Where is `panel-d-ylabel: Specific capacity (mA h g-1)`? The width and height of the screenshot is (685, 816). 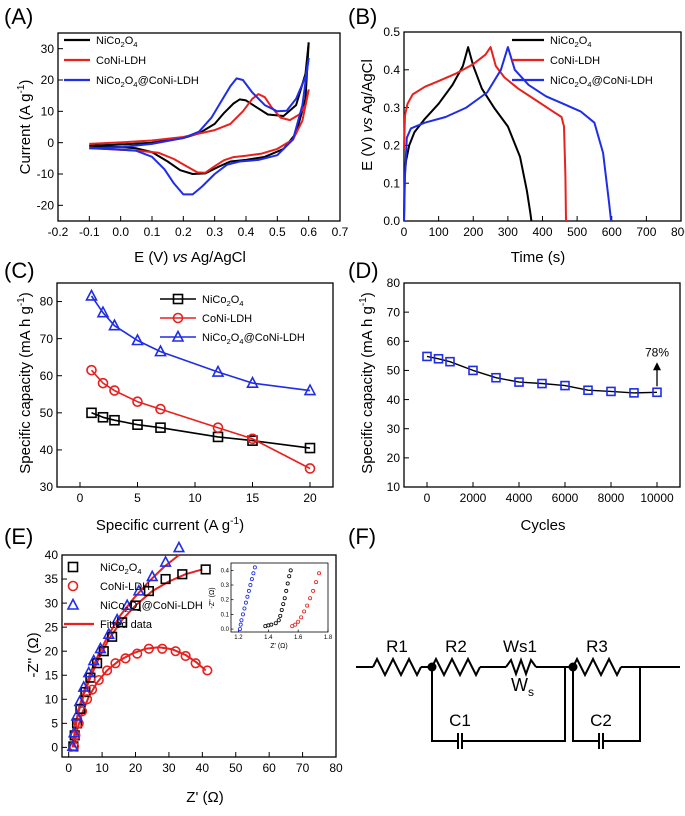 panel-d-ylabel: Specific capacity (mA h g-1) is located at coordinates (367, 382).